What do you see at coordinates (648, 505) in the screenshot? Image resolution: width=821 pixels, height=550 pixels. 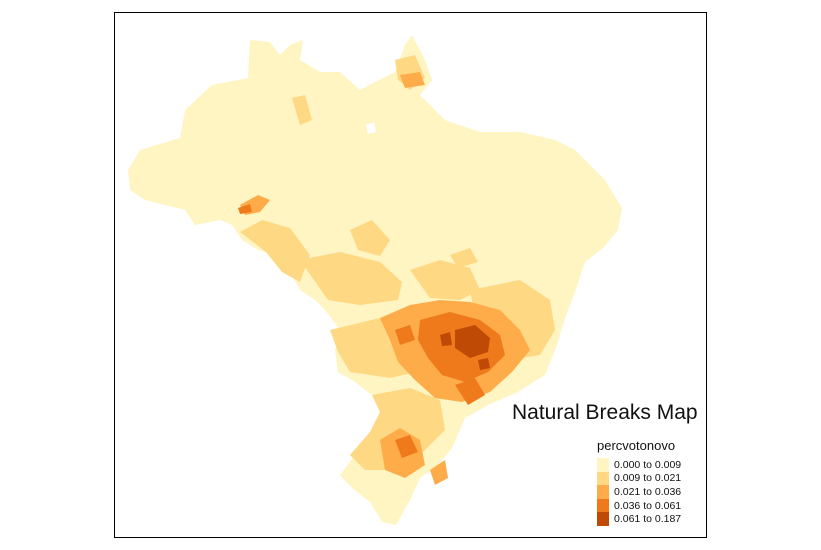 I see `legend-label: 0.036 to 0.061` at bounding box center [648, 505].